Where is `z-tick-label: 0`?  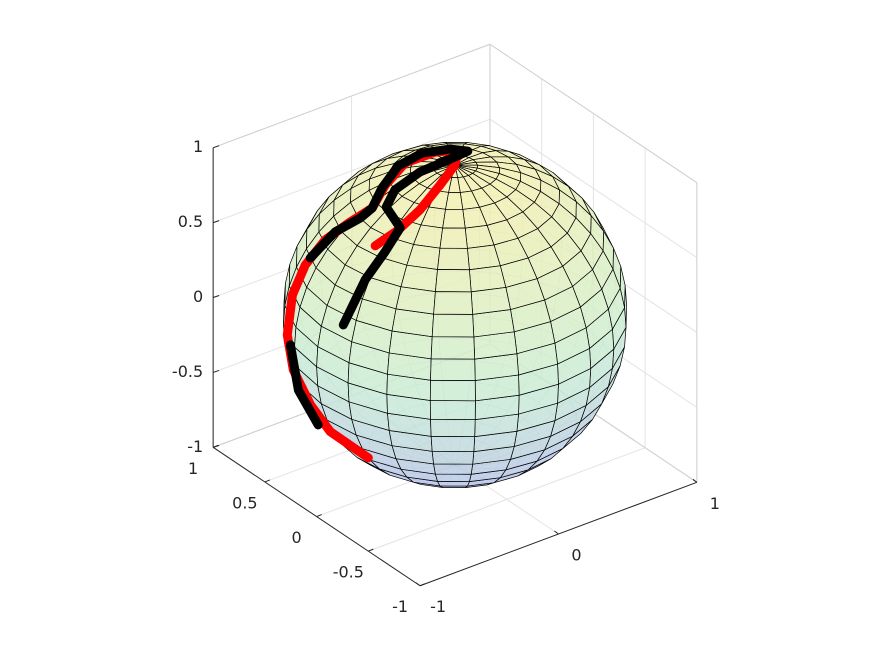 z-tick-label: 0 is located at coordinates (198, 296).